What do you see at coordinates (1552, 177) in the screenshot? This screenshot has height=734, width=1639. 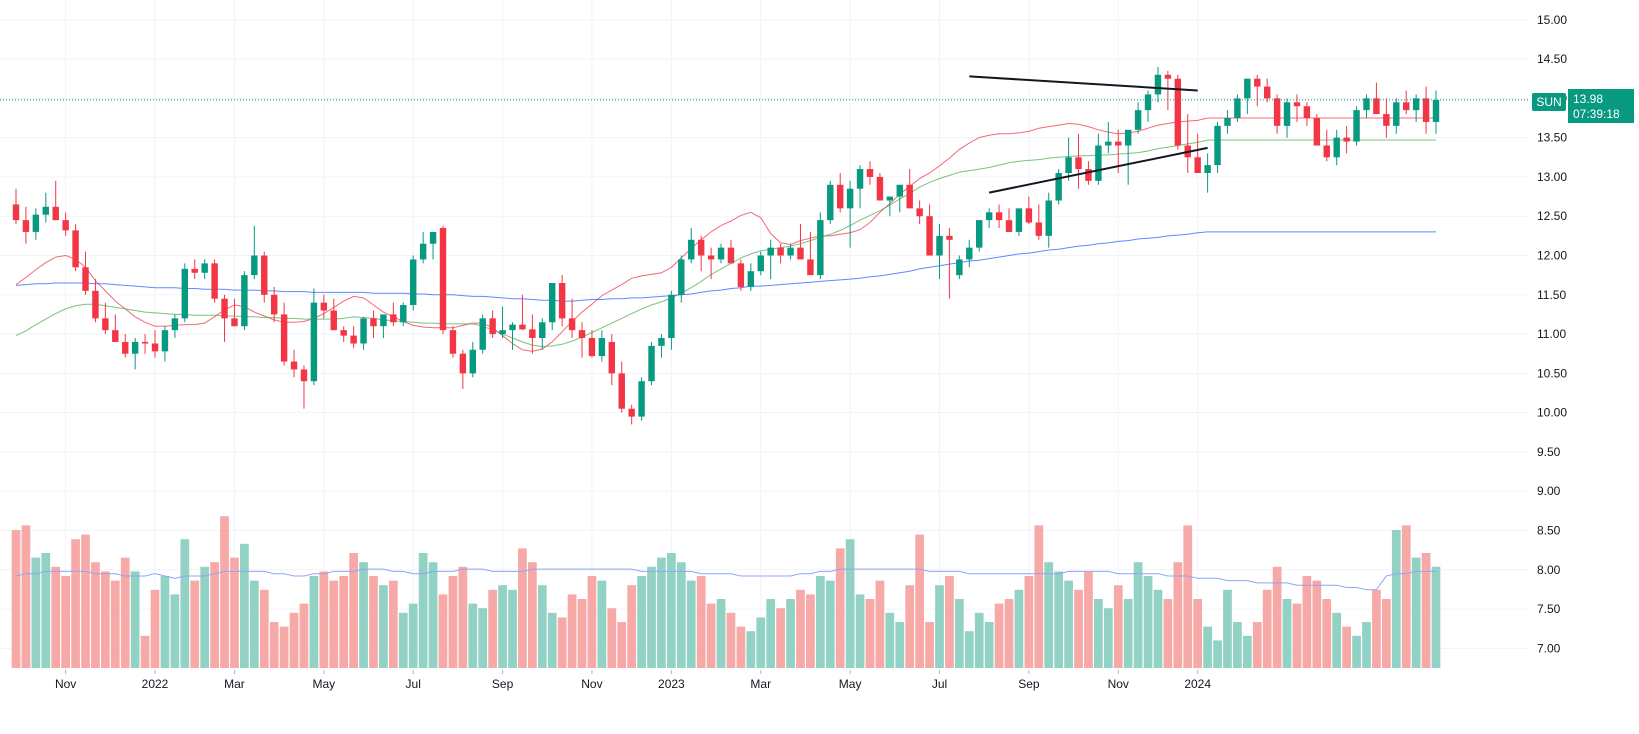 I see `price-tick-label: 13.00` at bounding box center [1552, 177].